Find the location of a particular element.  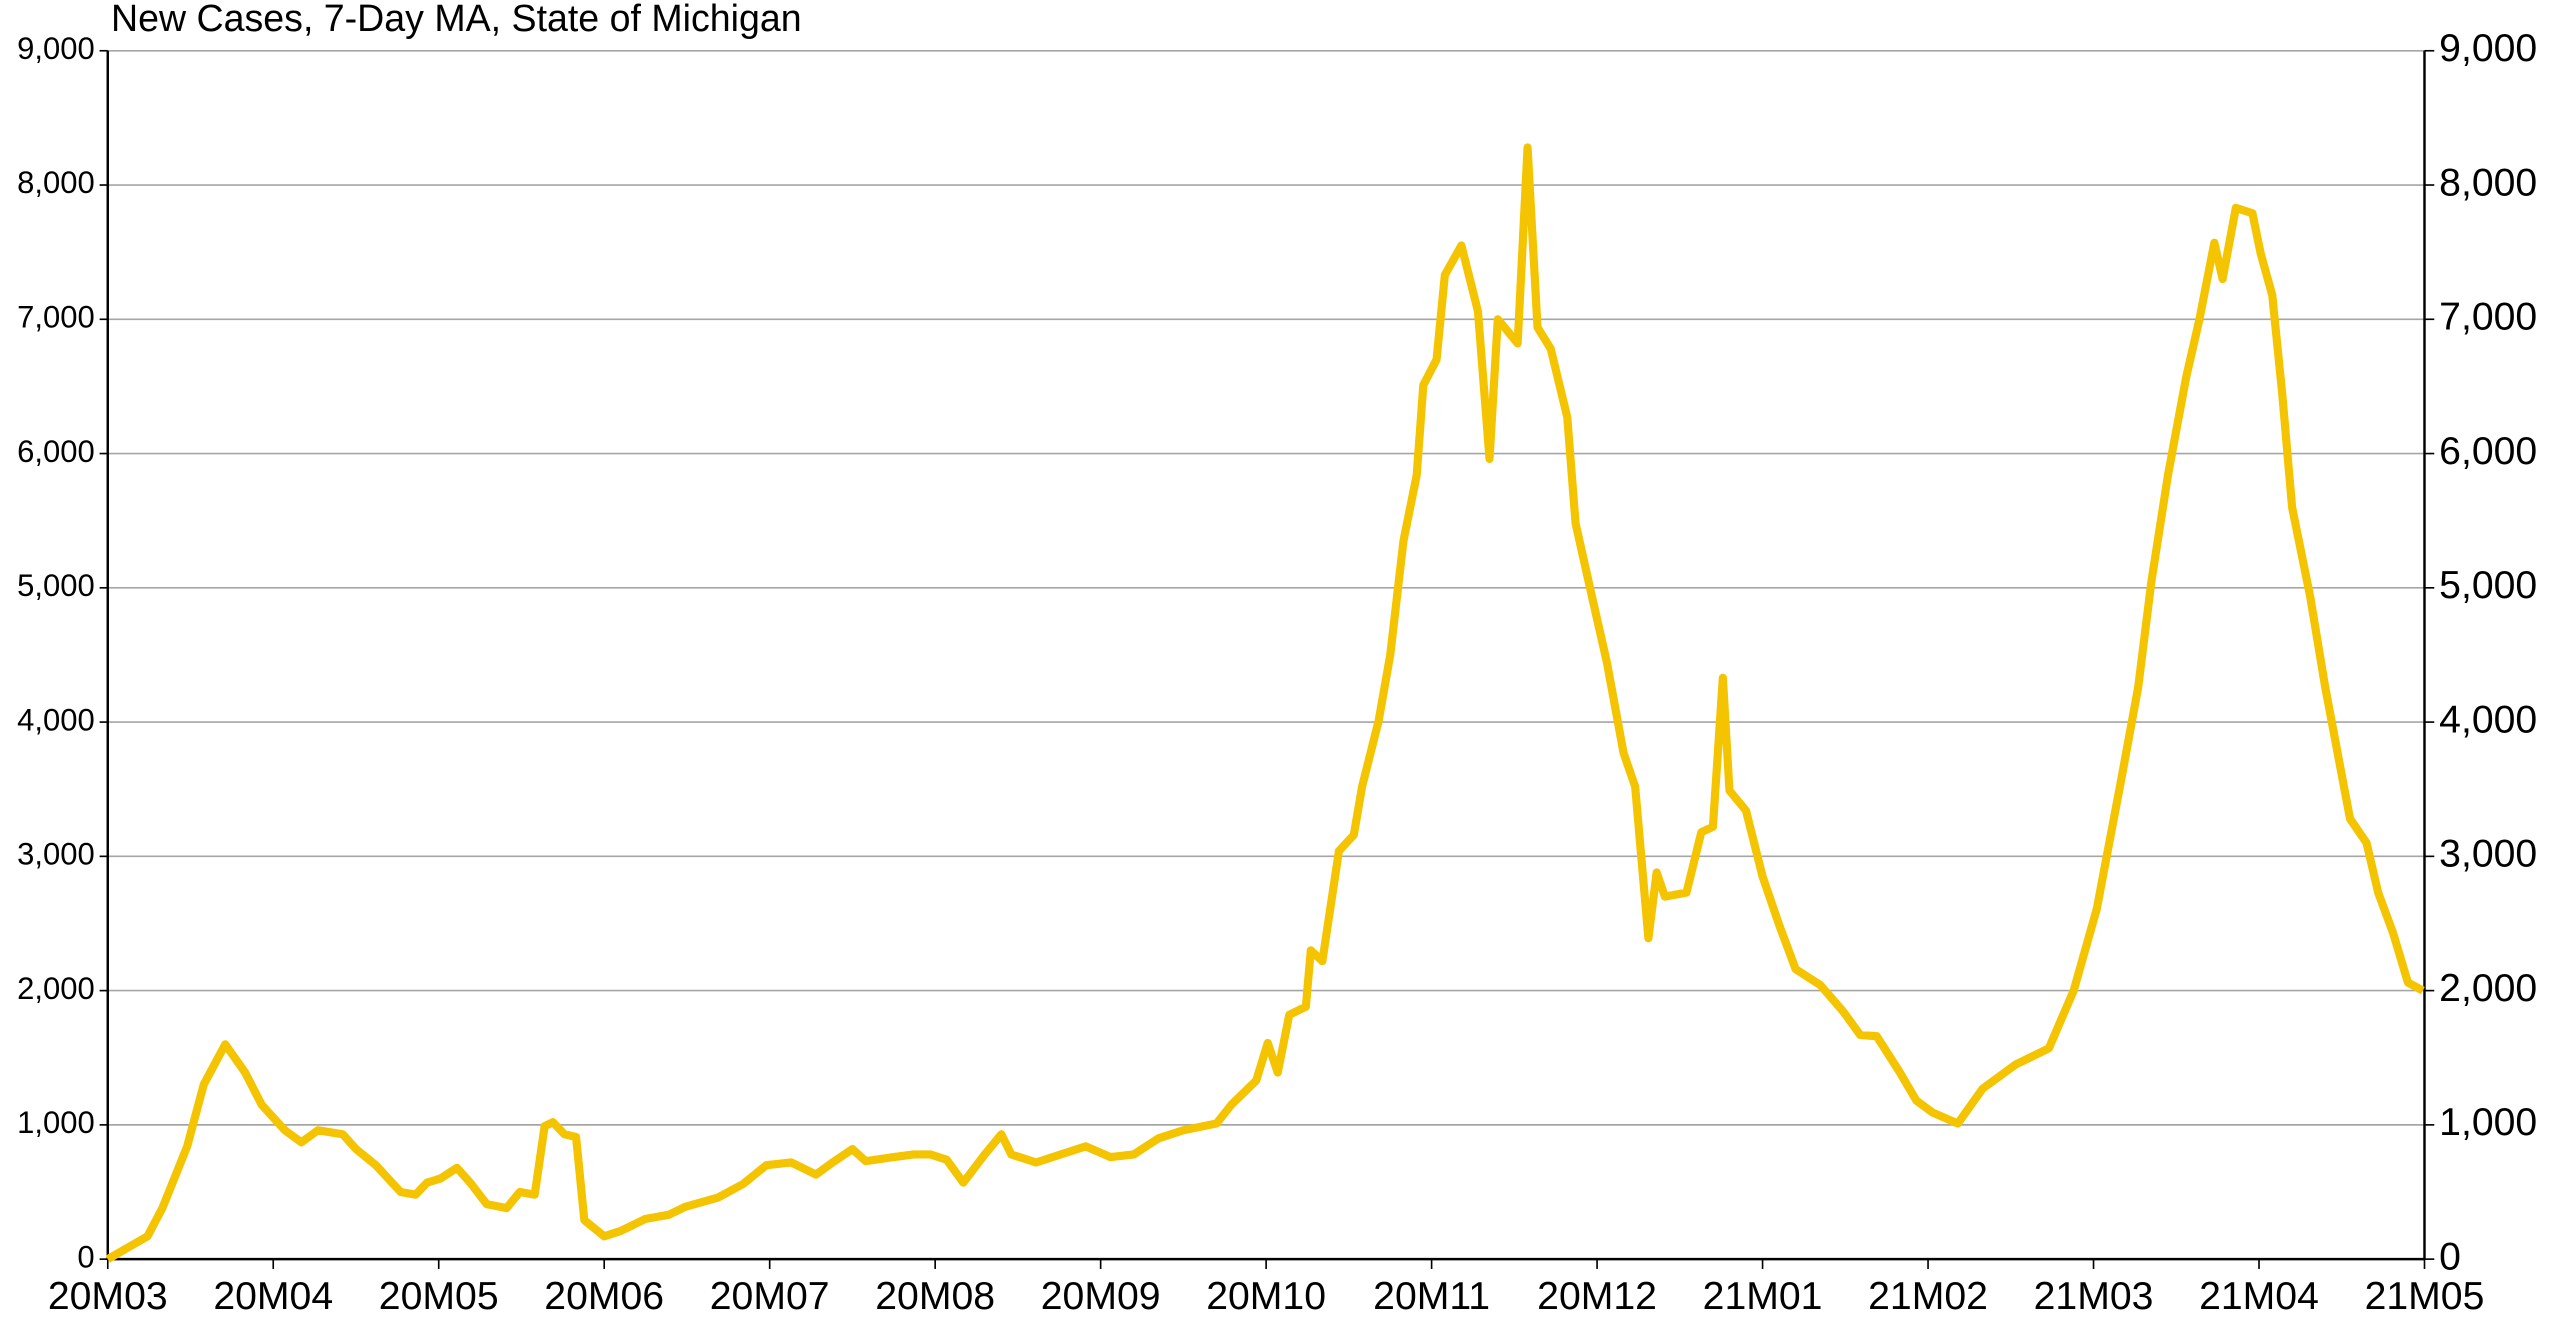

y-tick-label: 5,000 is located at coordinates (56, 585).